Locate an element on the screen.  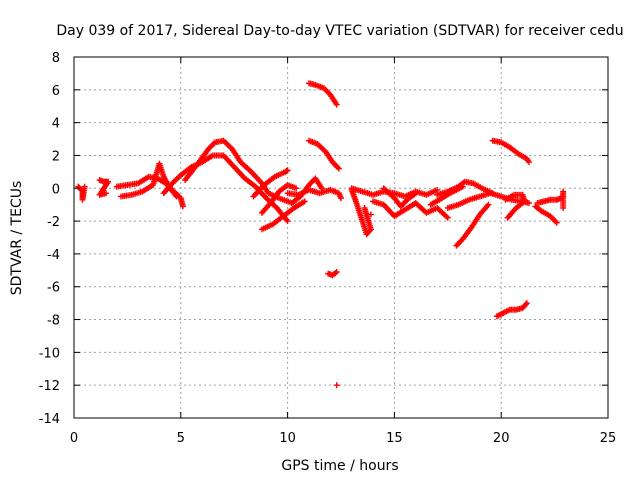
data-point-series-arc-m is located at coordinates (336, 385).